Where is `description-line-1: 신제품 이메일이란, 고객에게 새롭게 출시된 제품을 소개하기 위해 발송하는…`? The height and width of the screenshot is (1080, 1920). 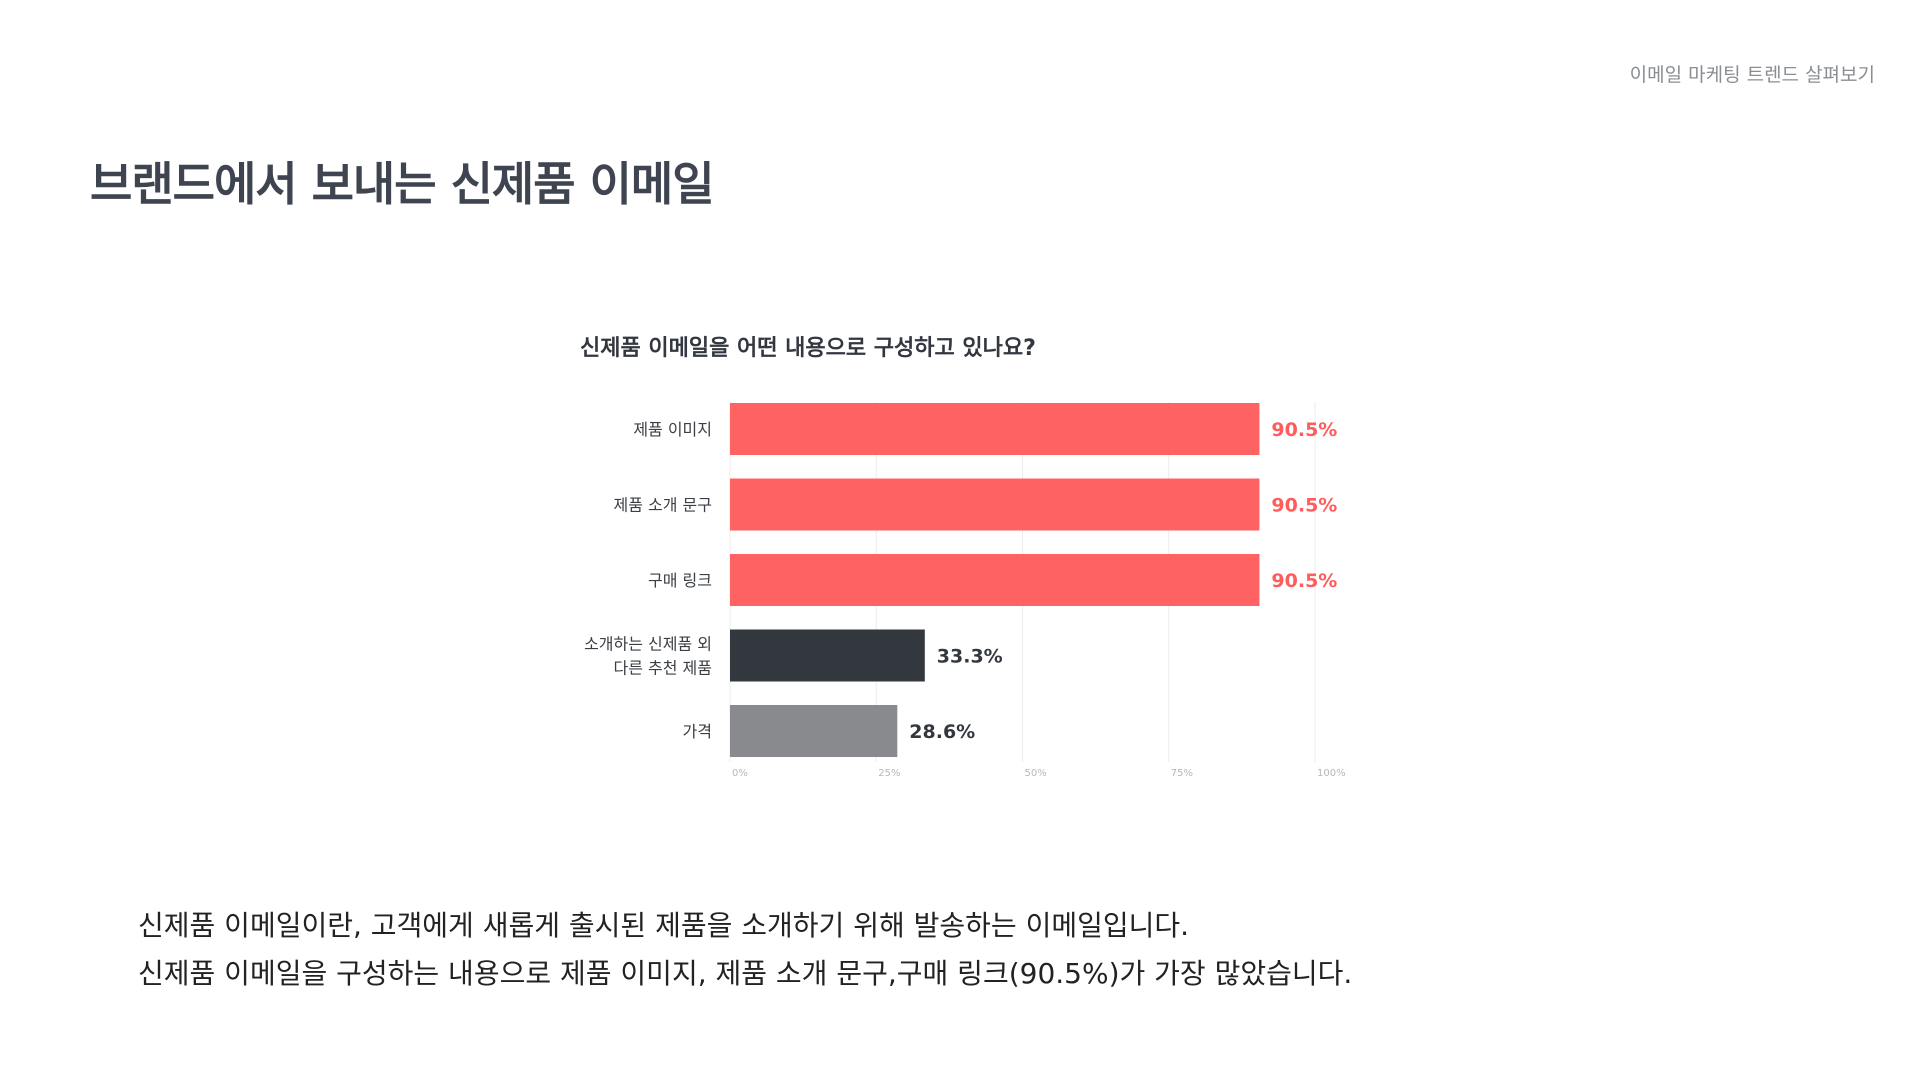
description-line-1: 신제품 이메일이란, 고객에게 새롭게 출시된 제품을 소개하기 위해 발송하는… is located at coordinates (664, 925).